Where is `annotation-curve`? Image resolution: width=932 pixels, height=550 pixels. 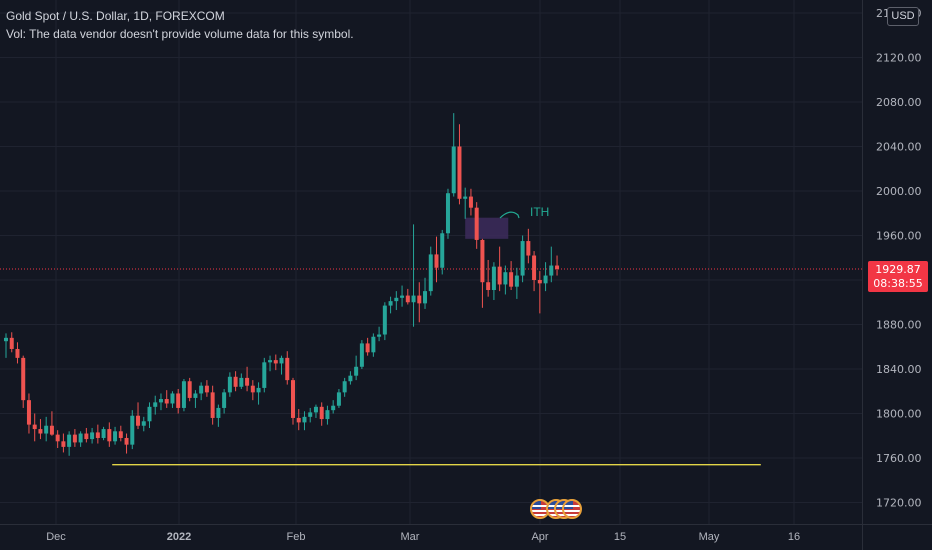
annotation-curve is located at coordinates (509, 215).